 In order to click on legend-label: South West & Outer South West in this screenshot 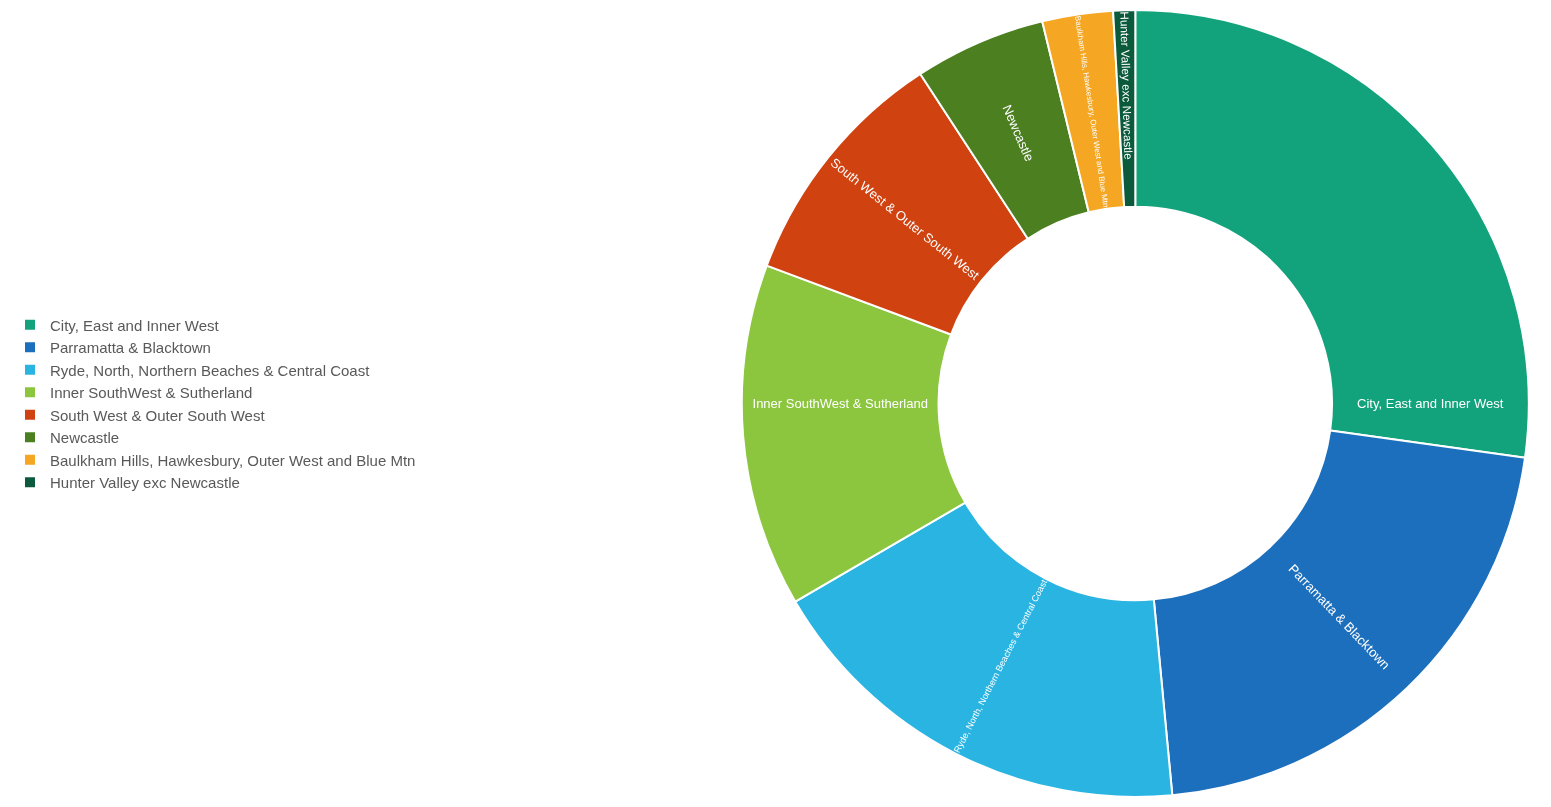, I will do `click(158, 415)`.